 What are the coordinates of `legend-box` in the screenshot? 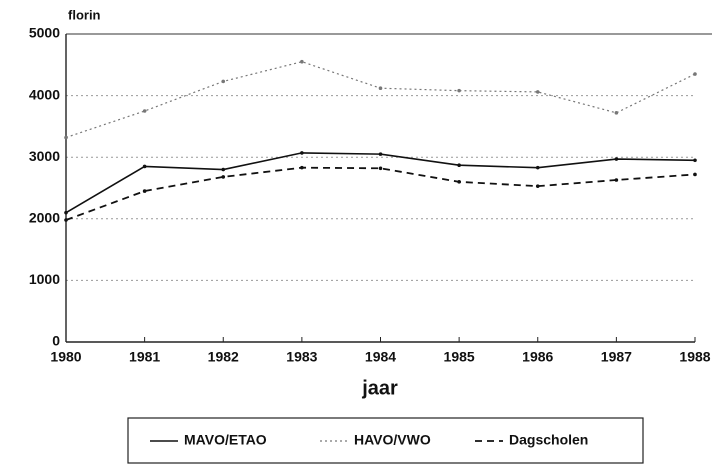 It's located at (385, 440).